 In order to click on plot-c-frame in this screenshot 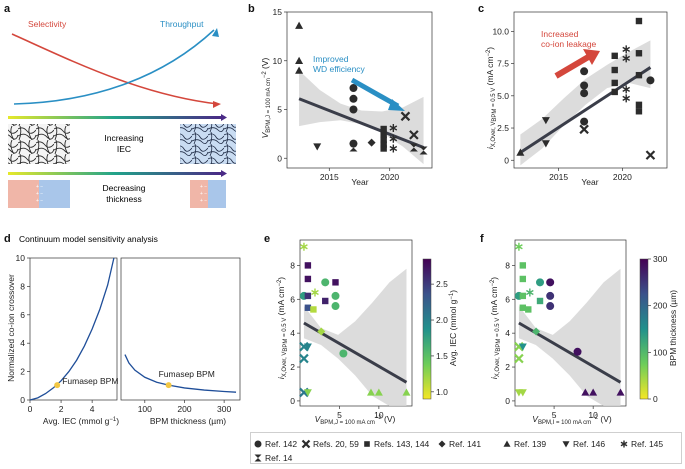, I will do `click(590, 90)`.